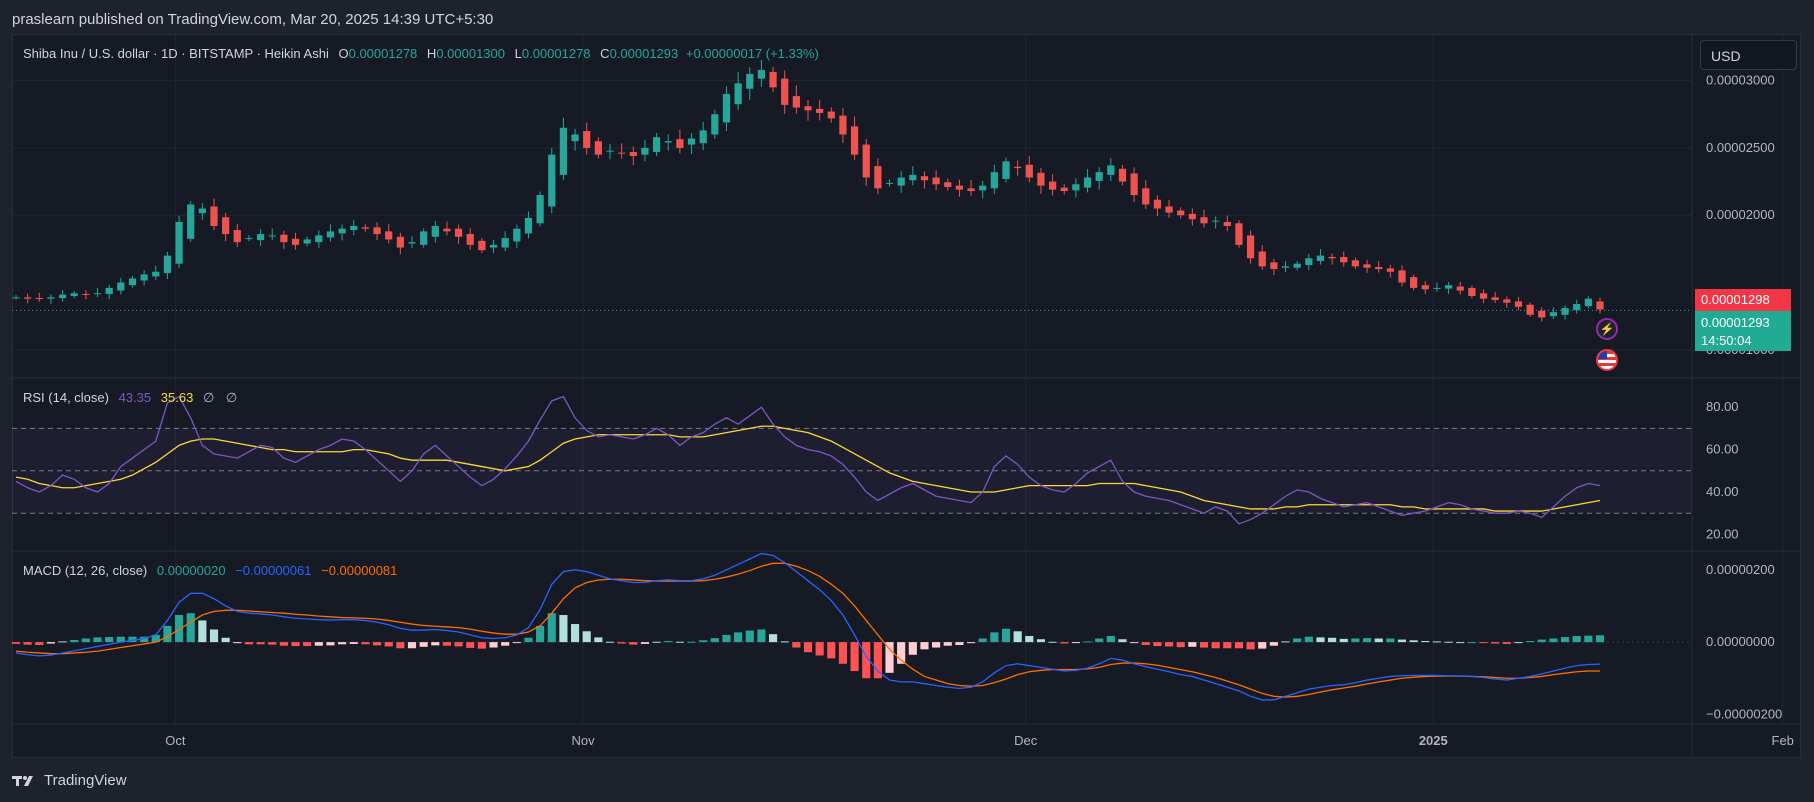 This screenshot has height=802, width=1814. Describe the element at coordinates (808, 468) in the screenshot. I see `rsi-ma-line` at that location.